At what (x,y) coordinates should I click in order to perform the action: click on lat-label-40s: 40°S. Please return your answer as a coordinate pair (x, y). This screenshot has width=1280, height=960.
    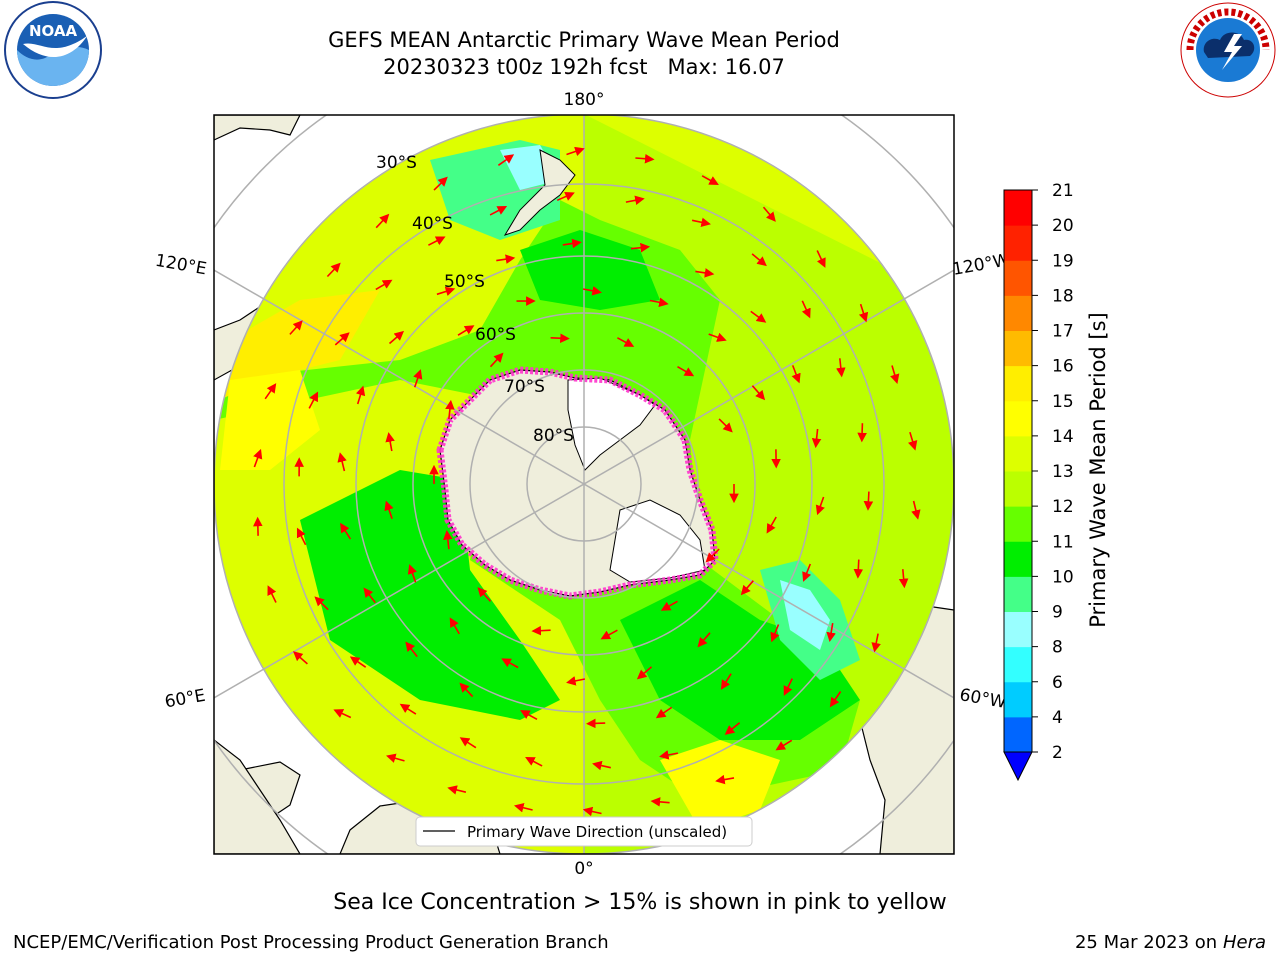
    Looking at the image, I should click on (432, 224).